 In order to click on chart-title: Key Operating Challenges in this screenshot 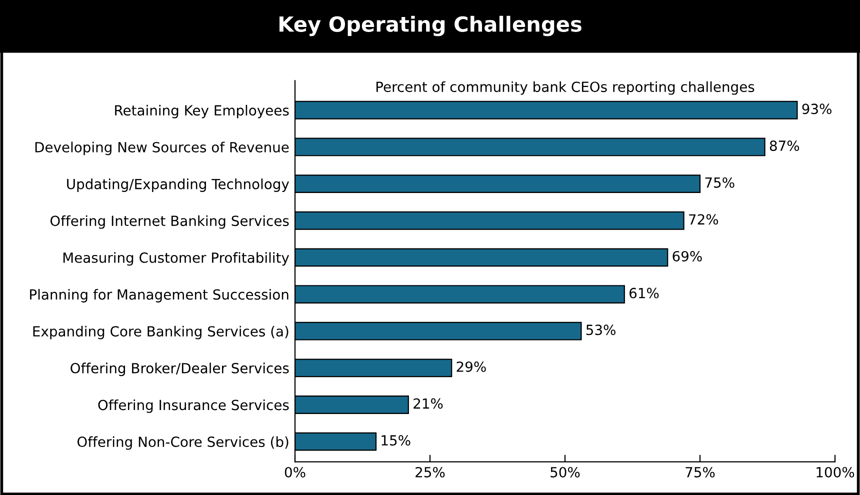, I will do `click(431, 26)`.